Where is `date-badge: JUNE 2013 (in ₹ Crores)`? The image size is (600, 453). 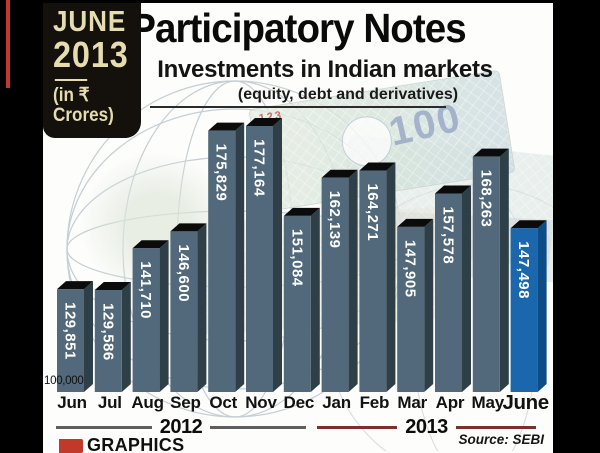
date-badge: JUNE 2013 (in ₹ Crores) is located at coordinates (92, 70).